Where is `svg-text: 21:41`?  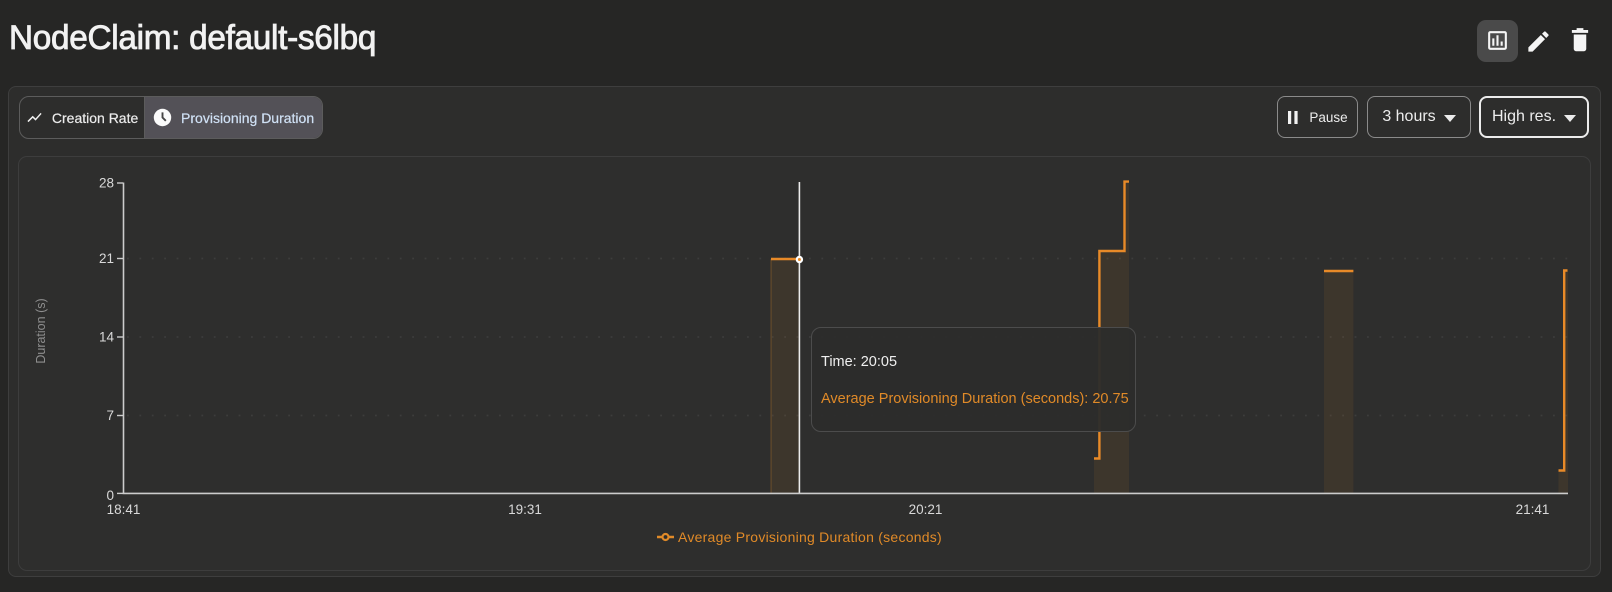
svg-text: 21:41 is located at coordinates (1533, 509).